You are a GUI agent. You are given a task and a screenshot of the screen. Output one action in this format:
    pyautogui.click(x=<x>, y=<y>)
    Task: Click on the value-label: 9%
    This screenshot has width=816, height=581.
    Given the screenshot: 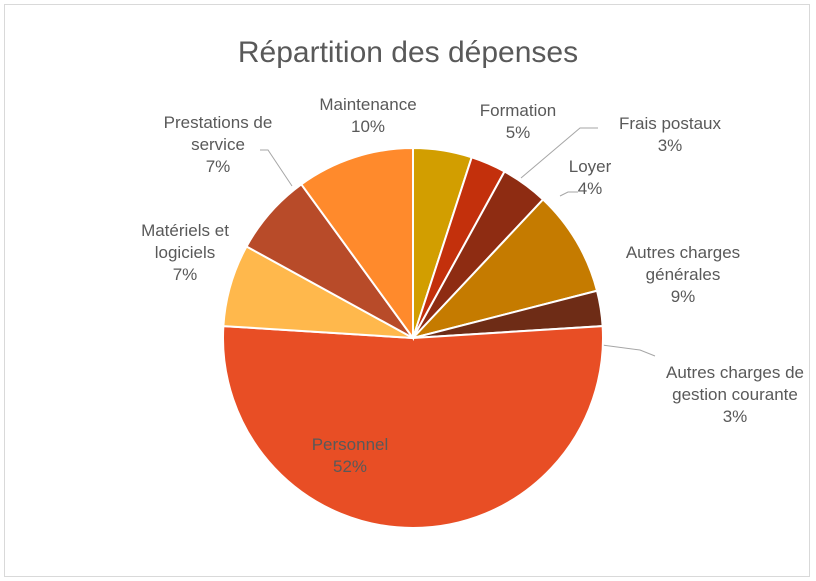 What is the action you would take?
    pyautogui.click(x=683, y=296)
    